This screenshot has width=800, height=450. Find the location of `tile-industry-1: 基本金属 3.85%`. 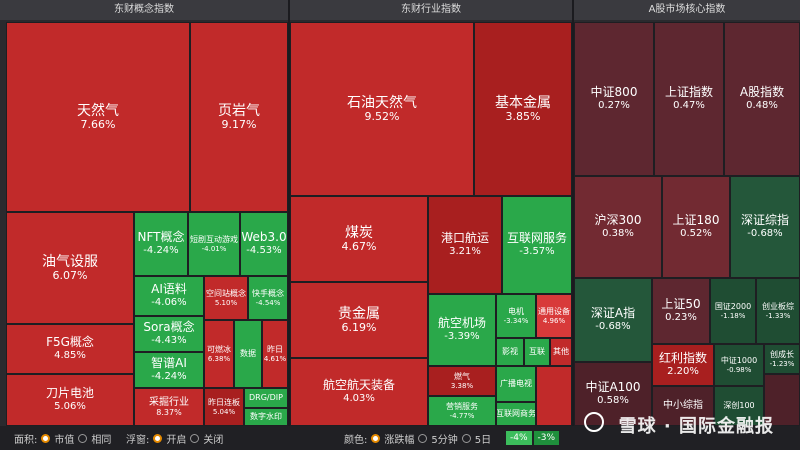

tile-industry-1: 基本金属 3.85% is located at coordinates (523, 109).